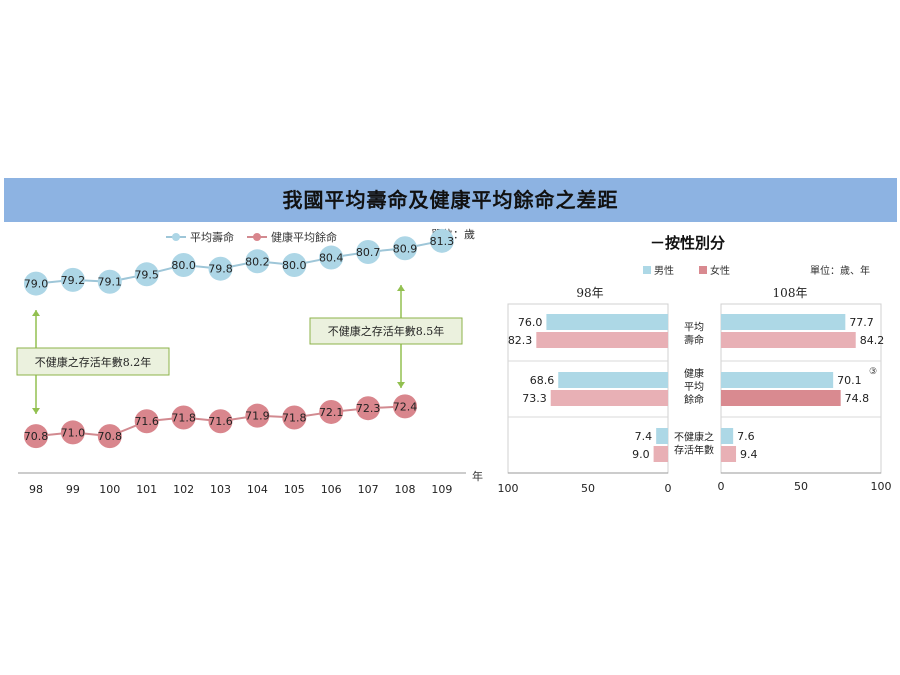 This screenshot has width=900, height=675. What do you see at coordinates (694, 387) in the screenshot?
I see `category-label: 平均` at bounding box center [694, 387].